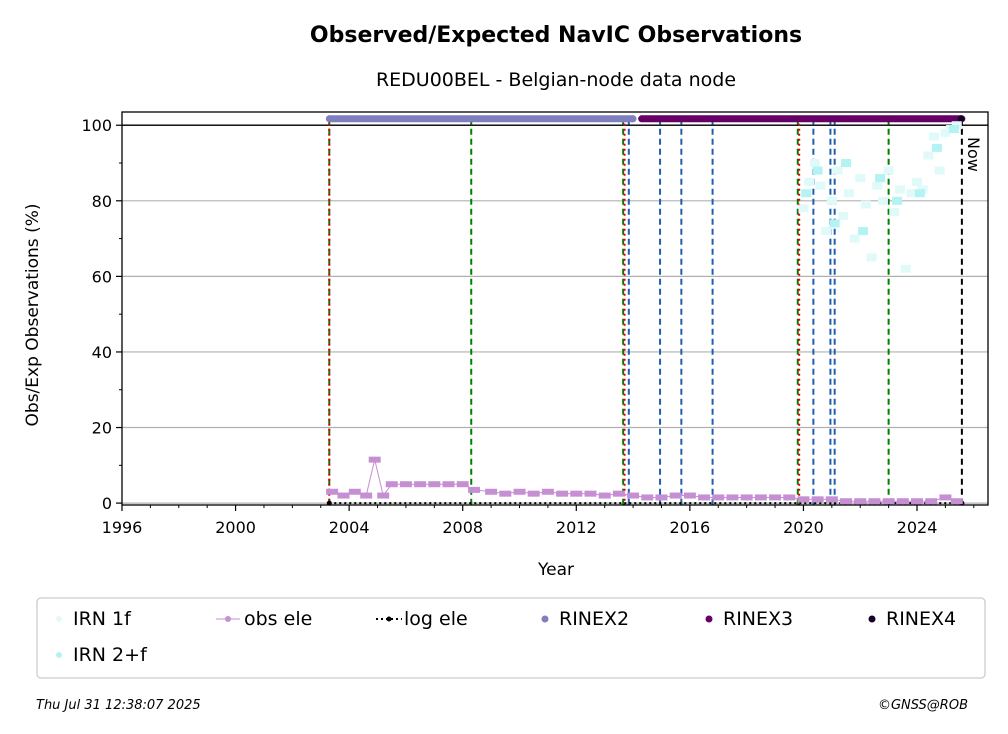 The image size is (1008, 734). Describe the element at coordinates (102, 276) in the screenshot. I see `y-tick-label: 60` at that location.